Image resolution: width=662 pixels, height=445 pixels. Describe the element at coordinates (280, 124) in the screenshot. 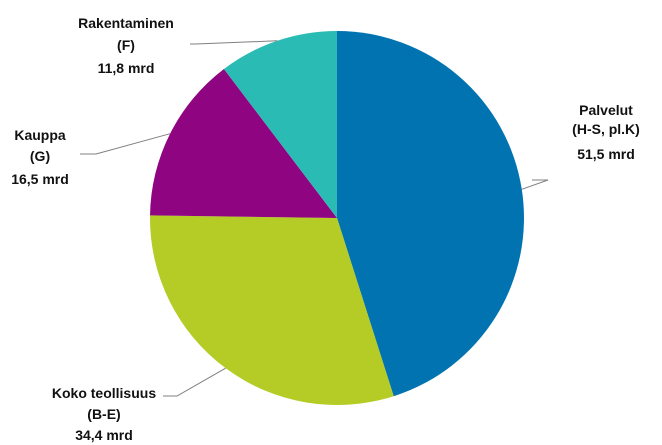

I see `pie-slice-rakentaminen` at that location.